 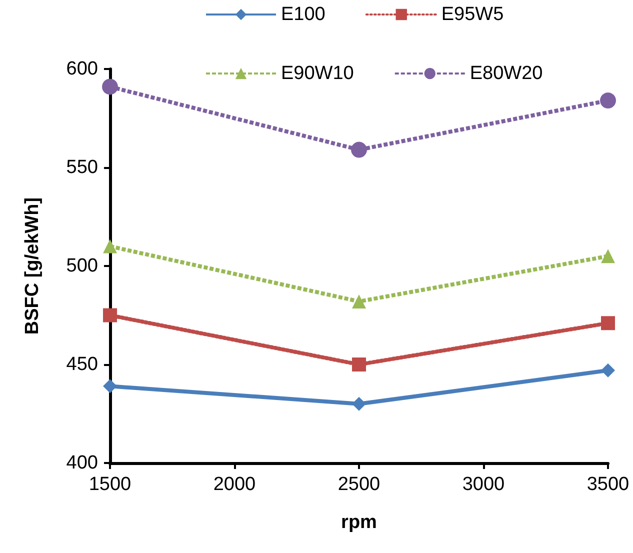 I want to click on x-tick-label: 3500, so click(x=608, y=484).